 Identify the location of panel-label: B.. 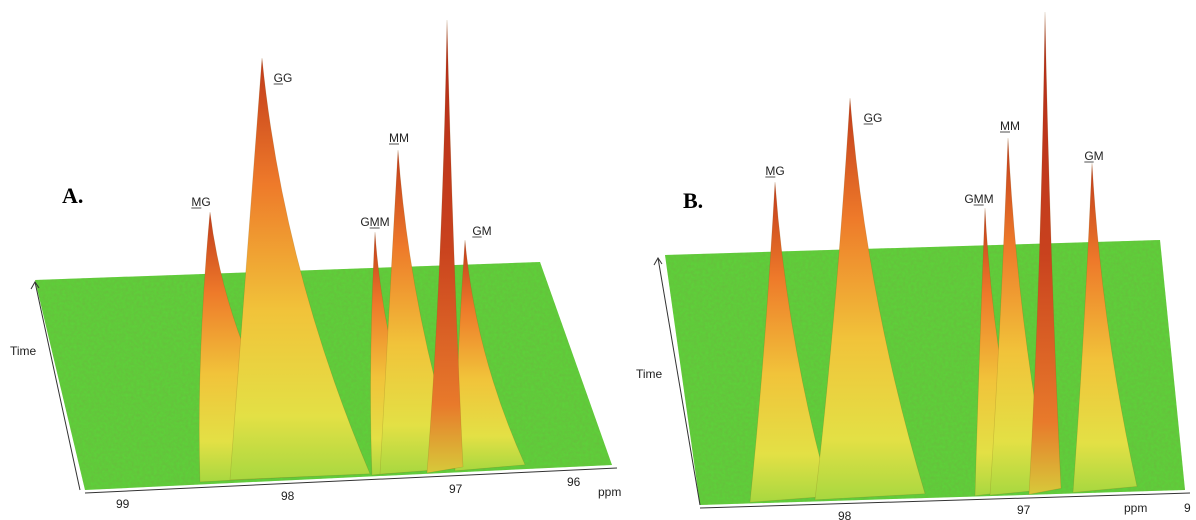
(693, 200).